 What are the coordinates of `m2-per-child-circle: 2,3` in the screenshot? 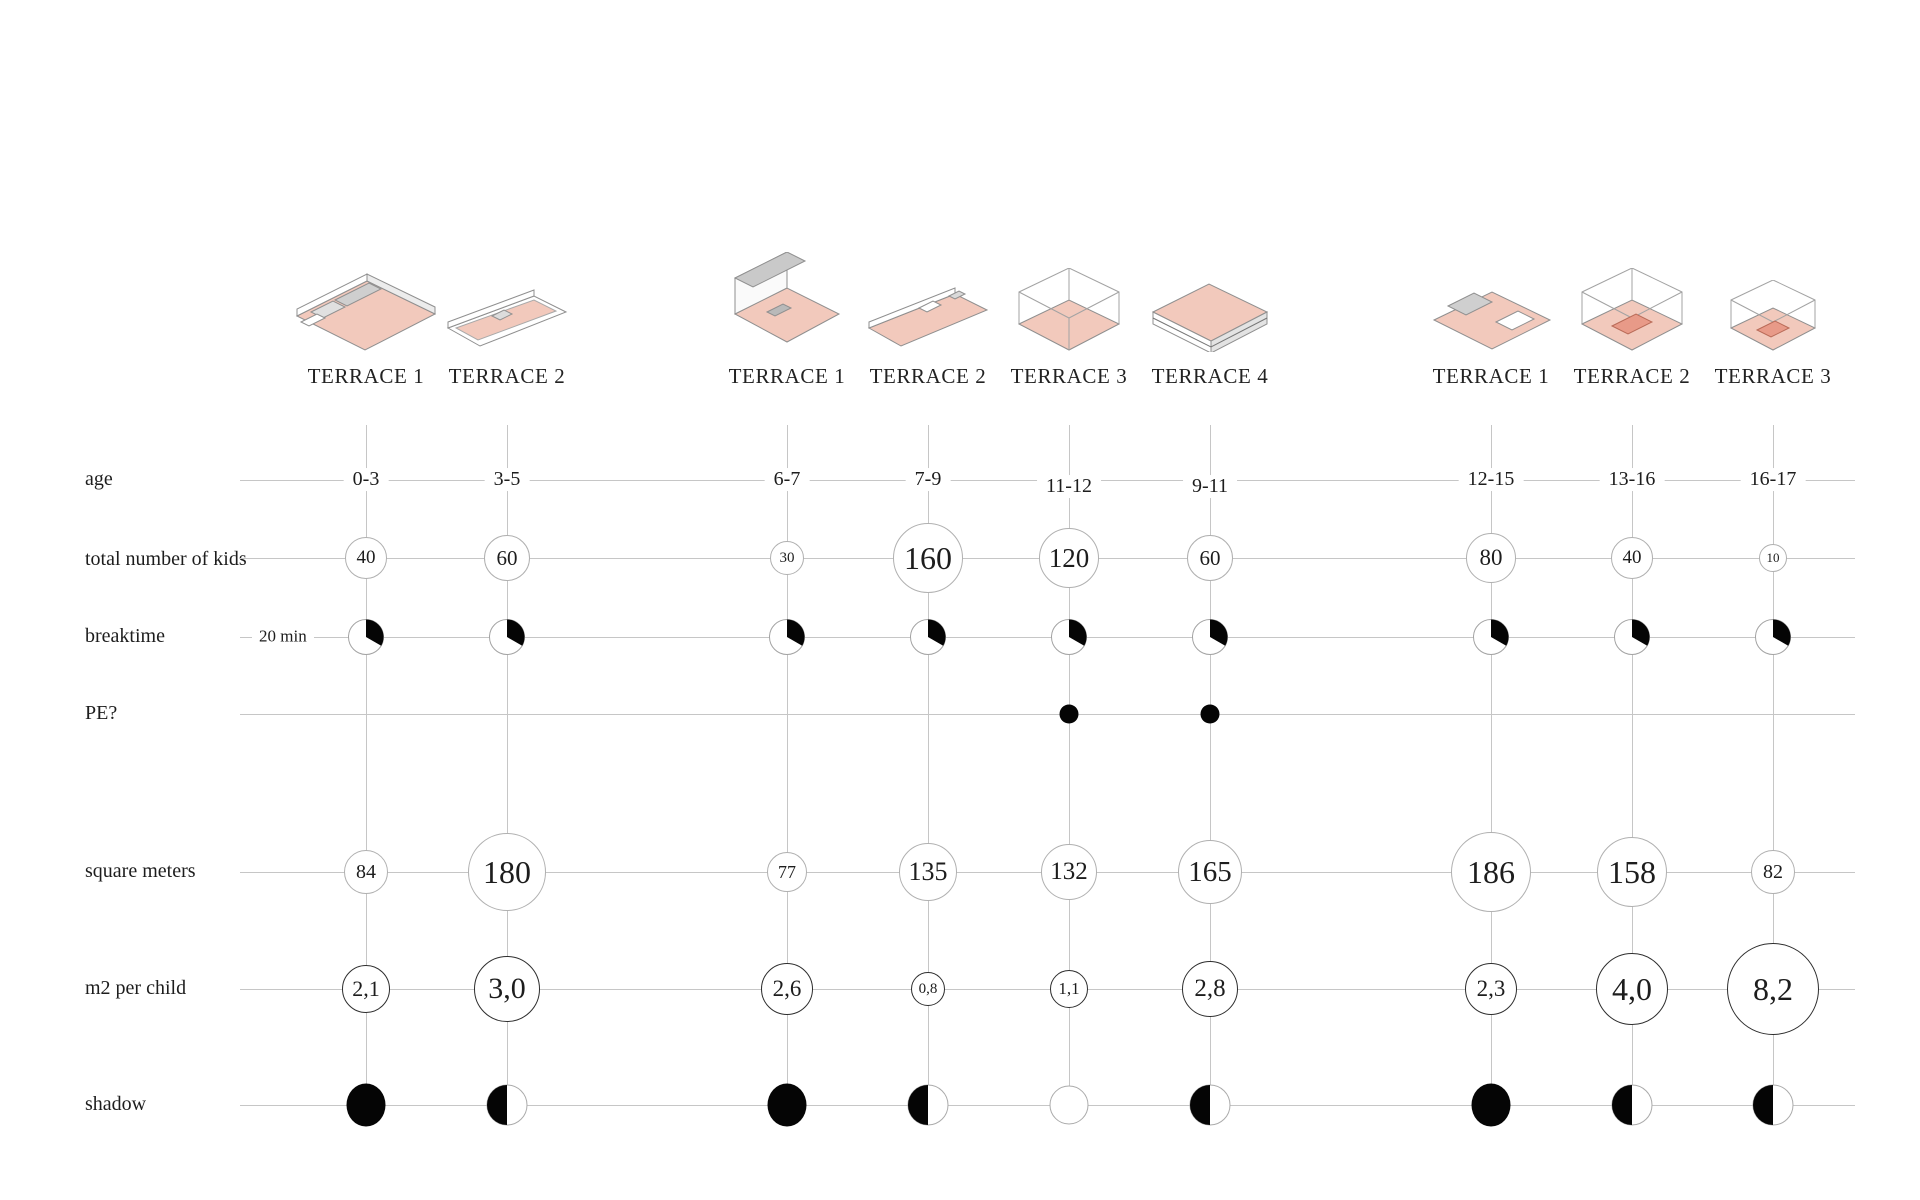 It's located at (1491, 989).